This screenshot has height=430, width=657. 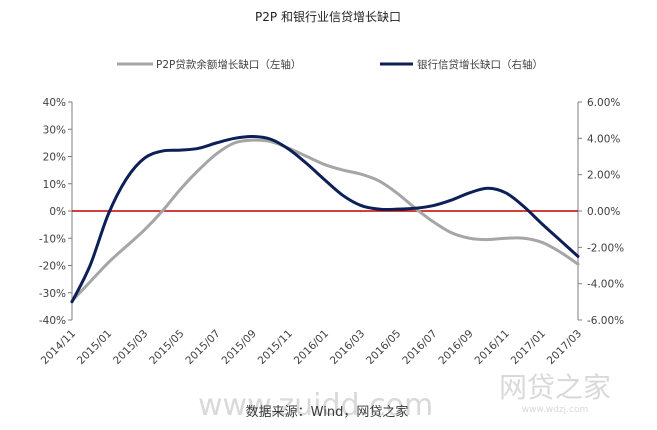 What do you see at coordinates (555, 410) in the screenshot?
I see `watermark-right-sub: www.wdzj.com` at bounding box center [555, 410].